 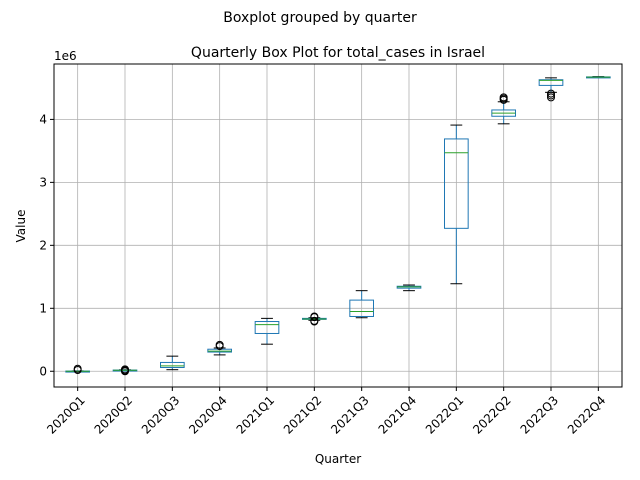 What do you see at coordinates (598, 77) in the screenshot?
I see `box-2022Q4` at bounding box center [598, 77].